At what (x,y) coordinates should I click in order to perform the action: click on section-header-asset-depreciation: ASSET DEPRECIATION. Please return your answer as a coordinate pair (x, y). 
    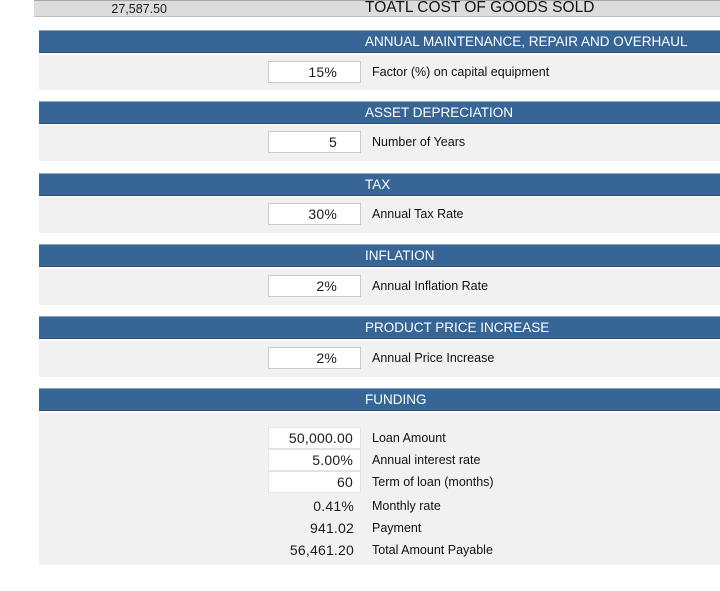
    Looking at the image, I should click on (379, 112).